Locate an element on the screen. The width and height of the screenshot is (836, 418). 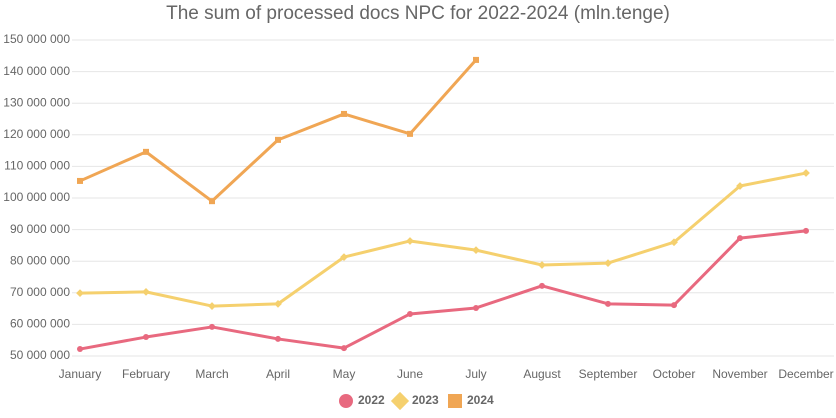
y-tick-label: 80 000 000 is located at coordinates (40, 260).